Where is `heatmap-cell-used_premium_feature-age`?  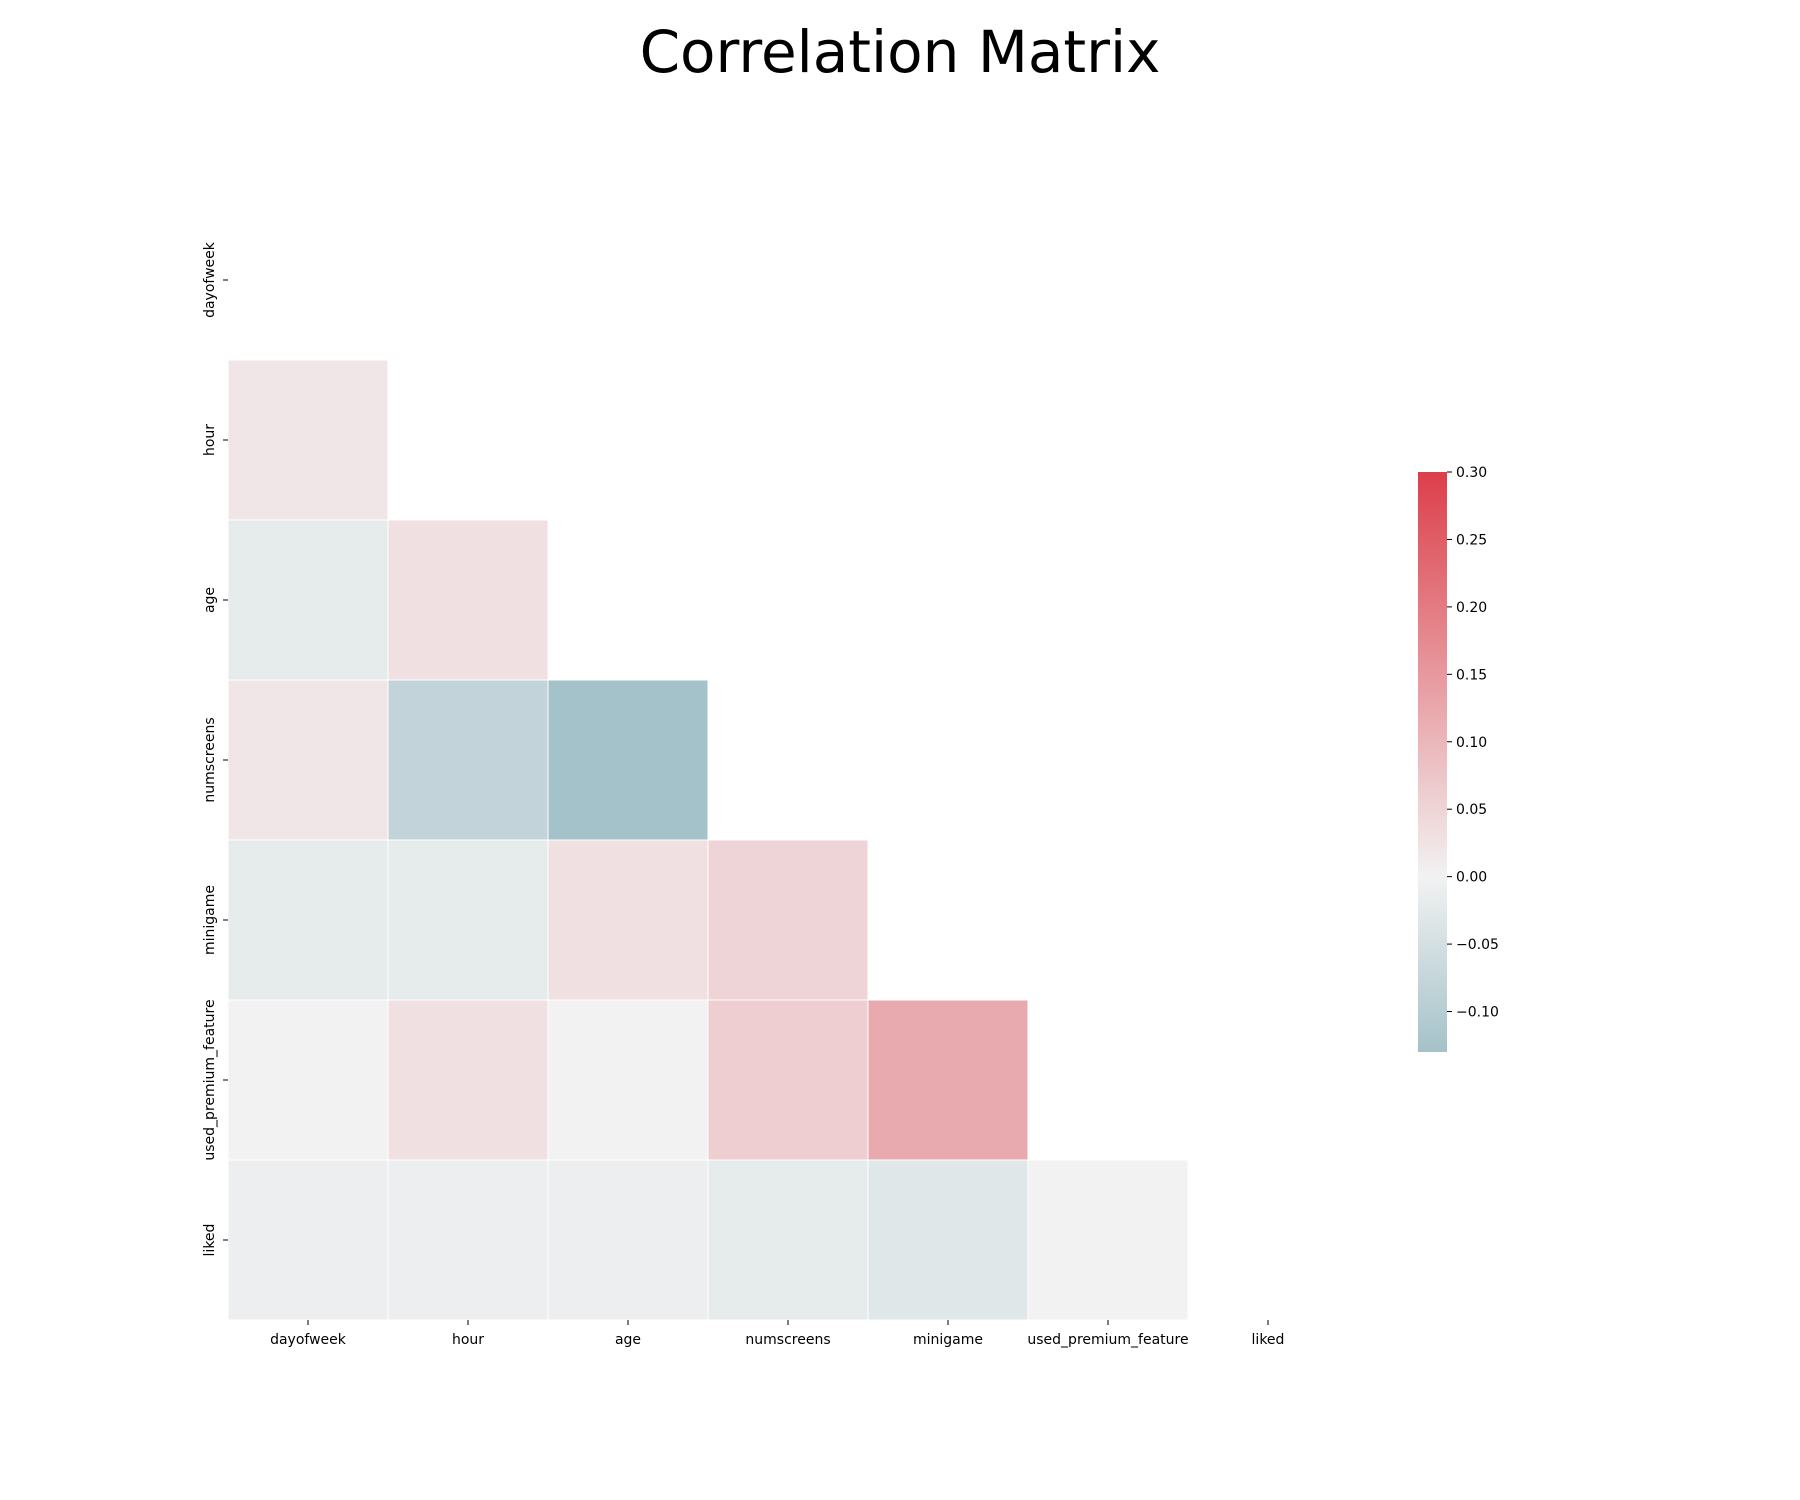
heatmap-cell-used_premium_feature-age is located at coordinates (628, 1080).